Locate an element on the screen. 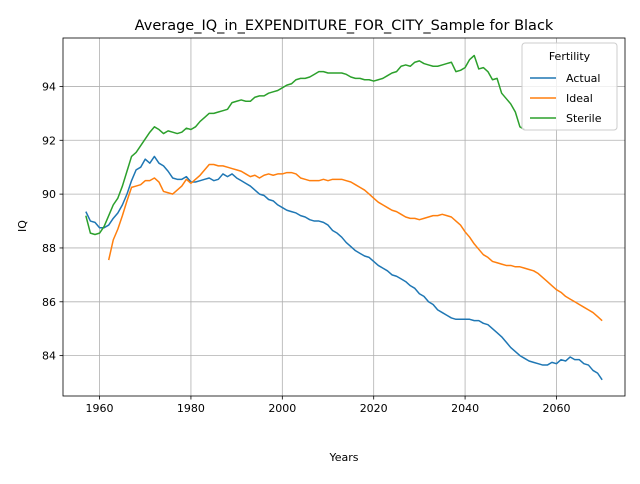 The width and height of the screenshot is (640, 484). y-tick-label: 90 is located at coordinates (49, 194).